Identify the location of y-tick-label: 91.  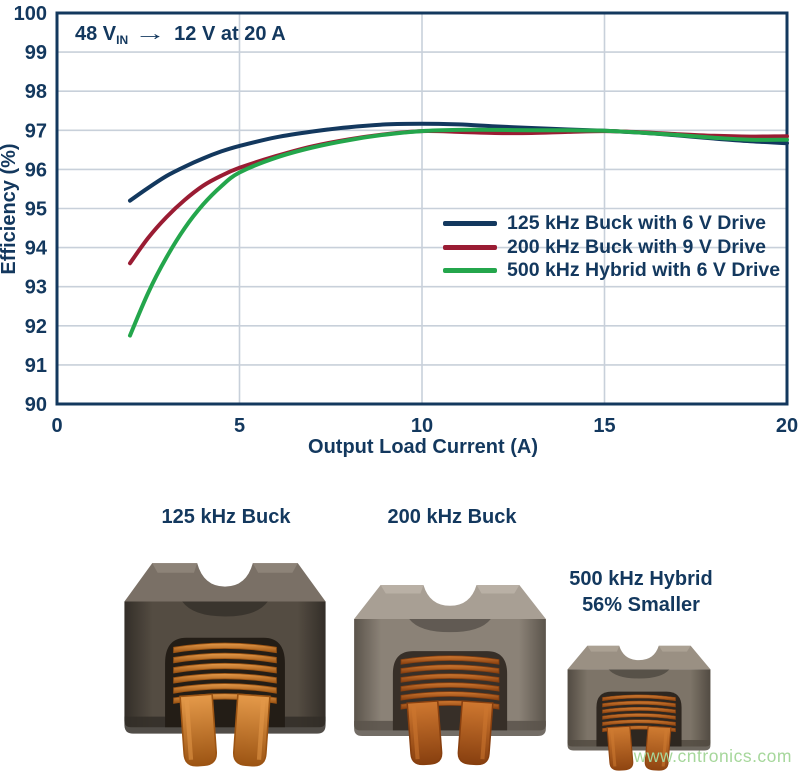
(36, 366).